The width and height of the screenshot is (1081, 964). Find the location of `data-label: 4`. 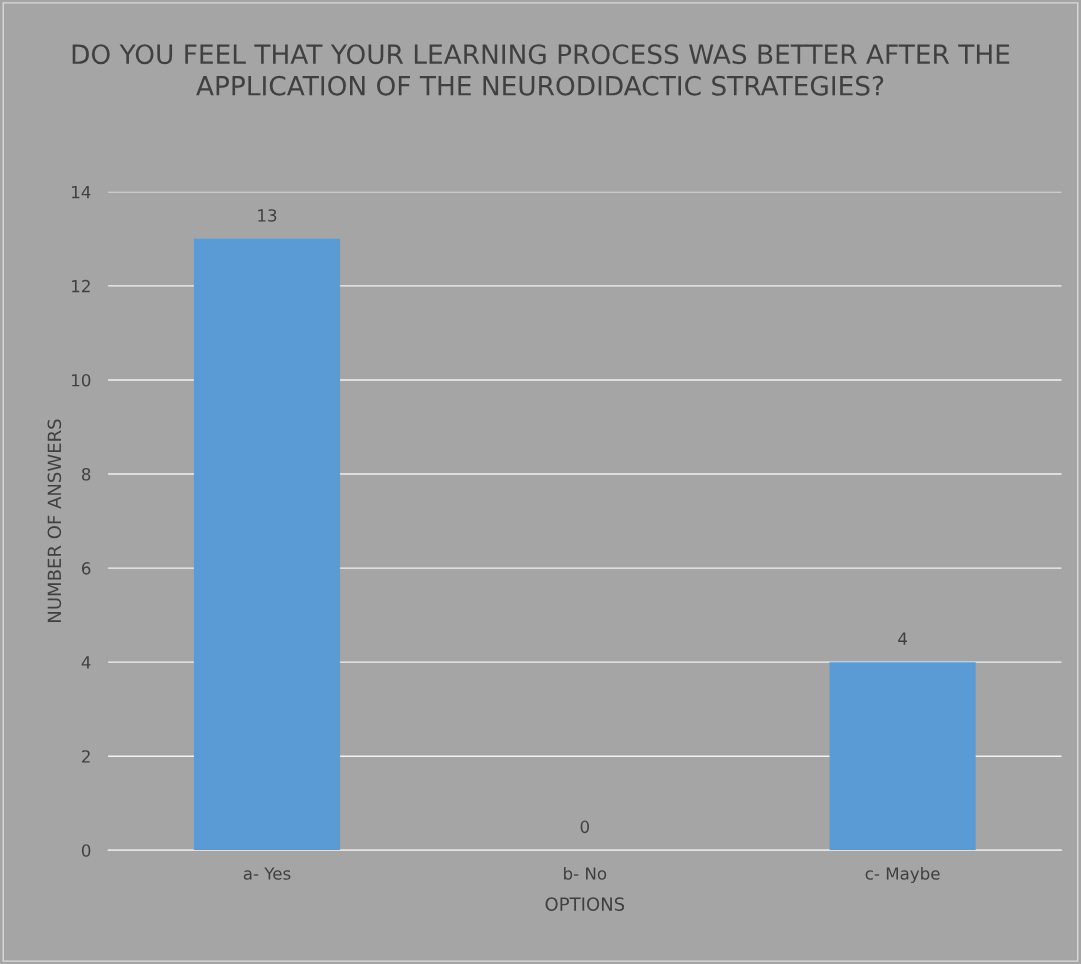

data-label: 4 is located at coordinates (902, 638).